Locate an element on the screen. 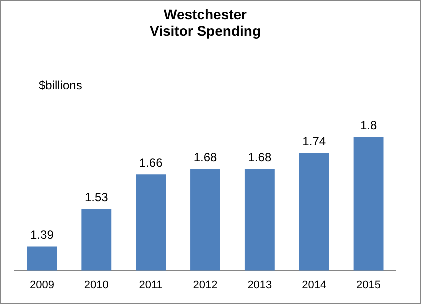 Image resolution: width=421 pixels, height=304 pixels. x-tick-label: 2012 is located at coordinates (205, 285).